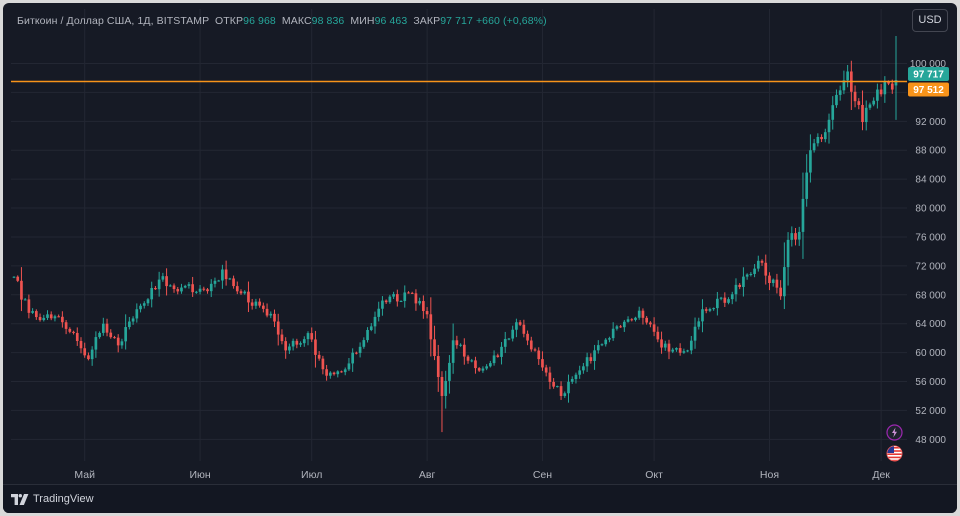 This screenshot has height=516, width=960. What do you see at coordinates (930, 122) in the screenshot?
I see `y-tick-label: 92 000` at bounding box center [930, 122].